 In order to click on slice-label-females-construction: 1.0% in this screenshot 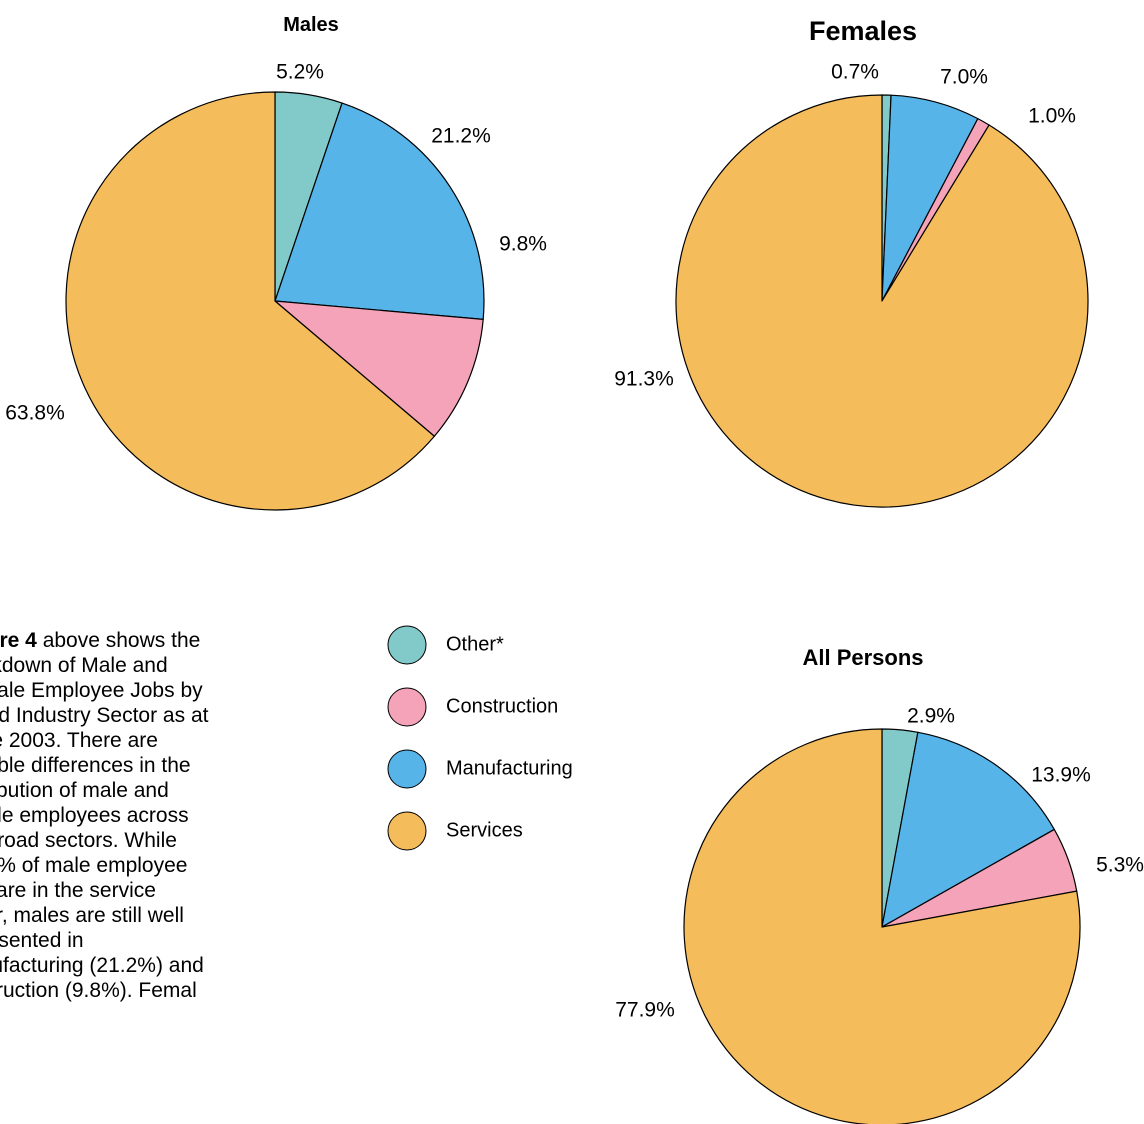, I will do `click(1052, 116)`.